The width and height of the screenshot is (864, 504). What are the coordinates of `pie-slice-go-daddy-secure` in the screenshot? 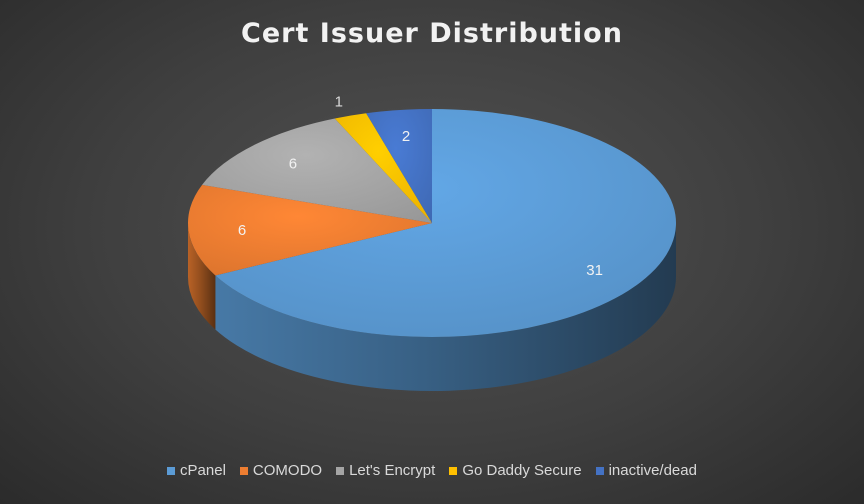 It's located at (383, 168).